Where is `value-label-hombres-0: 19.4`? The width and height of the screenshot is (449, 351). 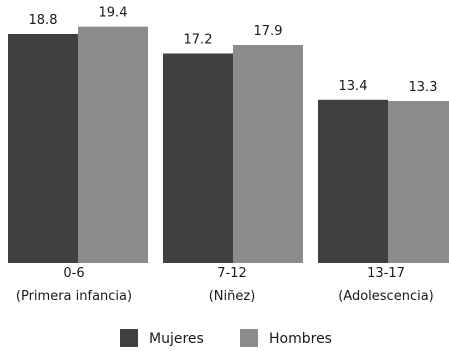
value-label-hombres-0: 19.4 is located at coordinates (113, 13).